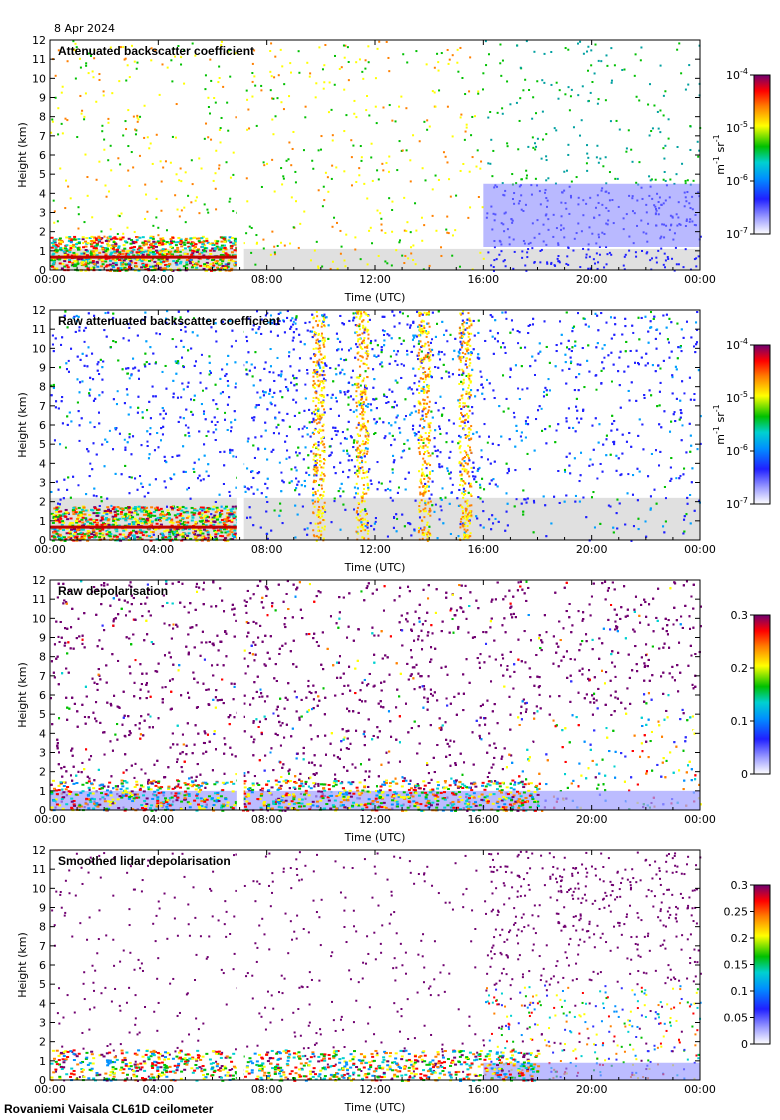 This screenshot has height=1120, width=780. What do you see at coordinates (39, 888) in the screenshot?
I see `y-tick-label: 10` at bounding box center [39, 888].